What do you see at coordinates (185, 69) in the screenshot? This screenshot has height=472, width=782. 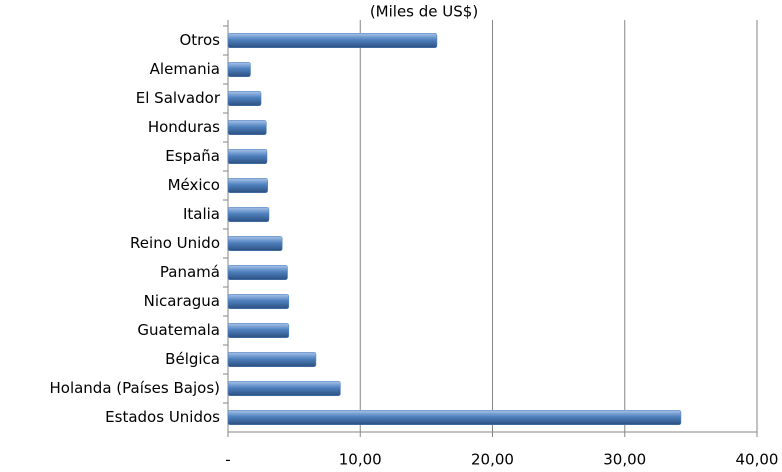 I see `y-tick-label: Alemania` at bounding box center [185, 69].